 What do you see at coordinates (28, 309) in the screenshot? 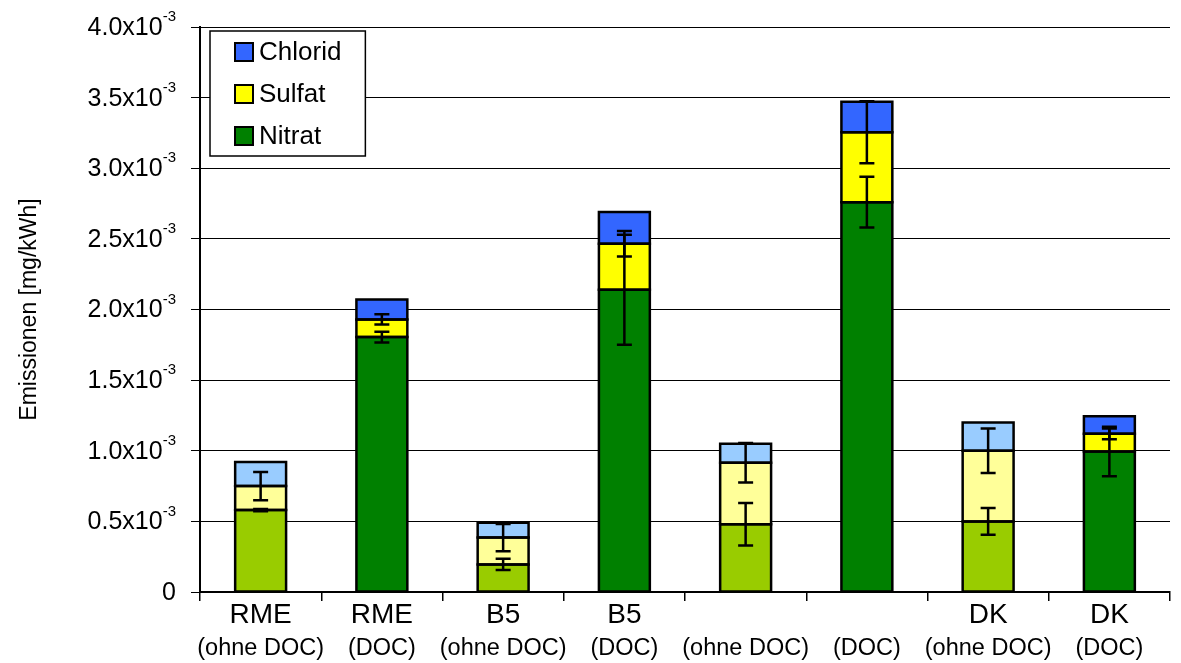
I see `y-axis-title: Emissionen [mg/kWh]` at bounding box center [28, 309].